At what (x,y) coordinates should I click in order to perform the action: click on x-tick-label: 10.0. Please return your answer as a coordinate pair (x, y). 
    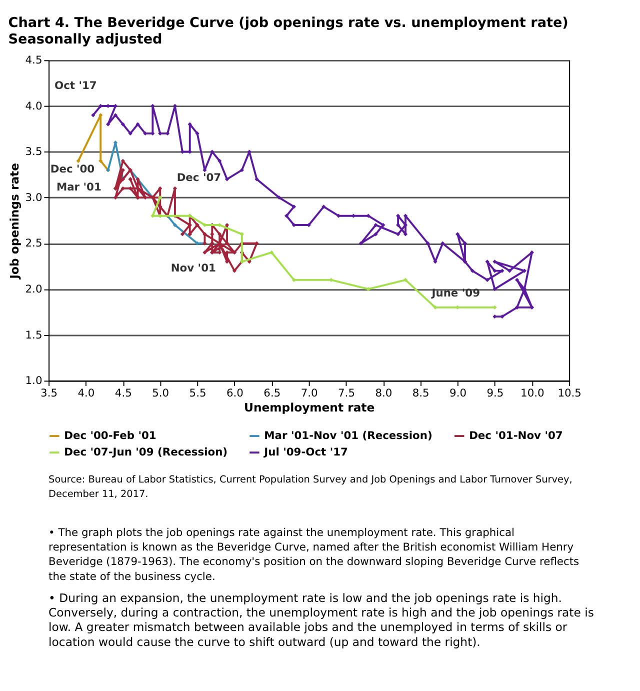
    Looking at the image, I should click on (532, 393).